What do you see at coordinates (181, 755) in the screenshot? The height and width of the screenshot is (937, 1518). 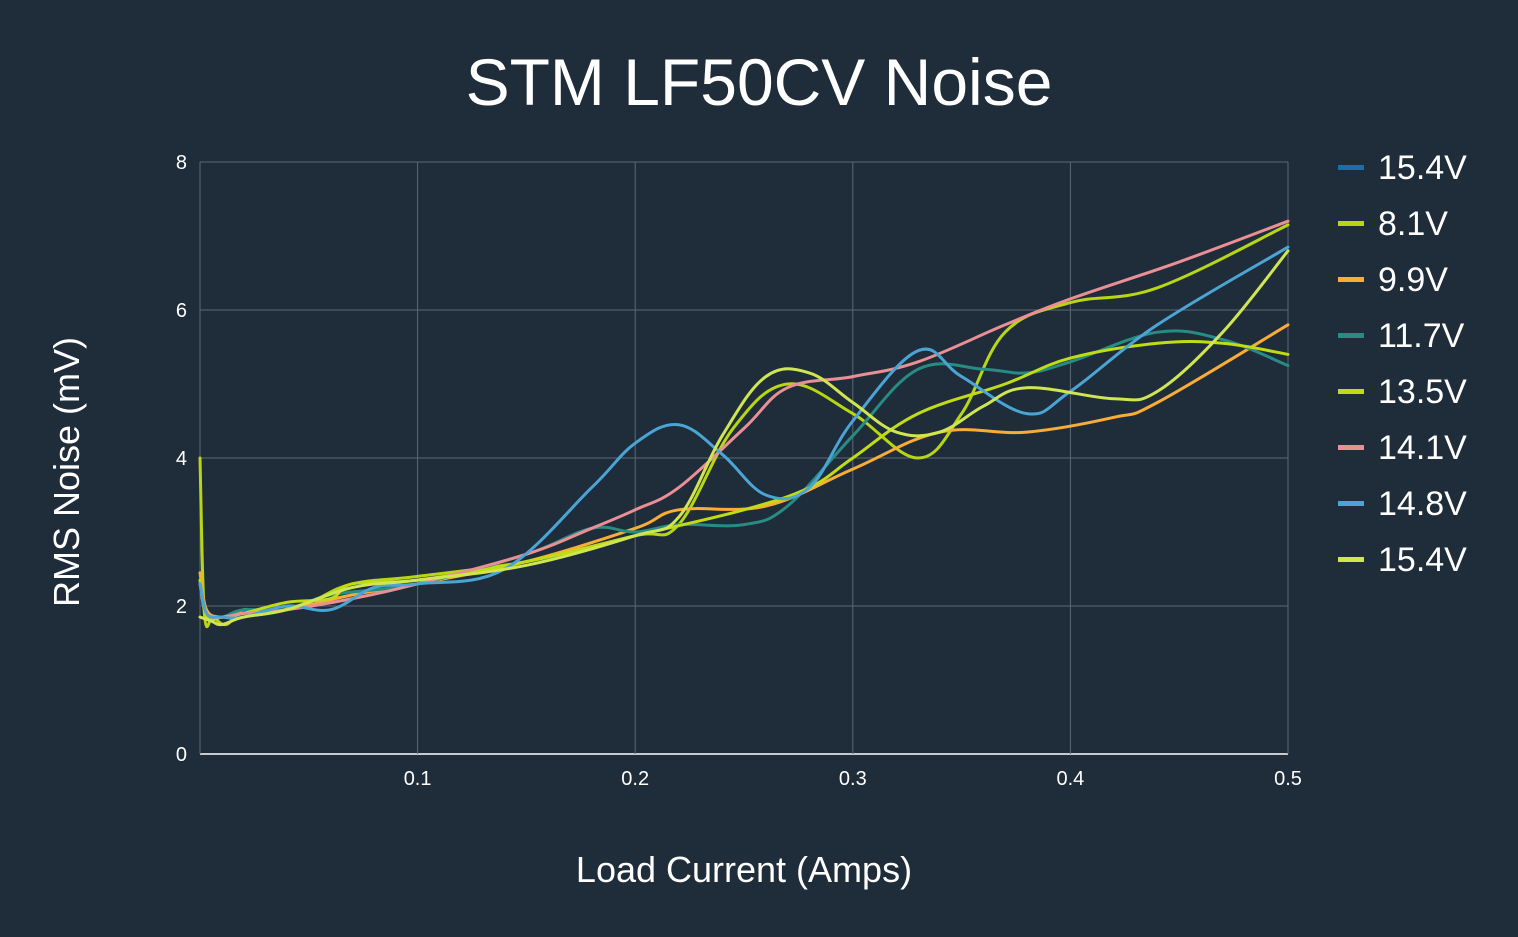 I see `y-tick-label: 0` at bounding box center [181, 755].